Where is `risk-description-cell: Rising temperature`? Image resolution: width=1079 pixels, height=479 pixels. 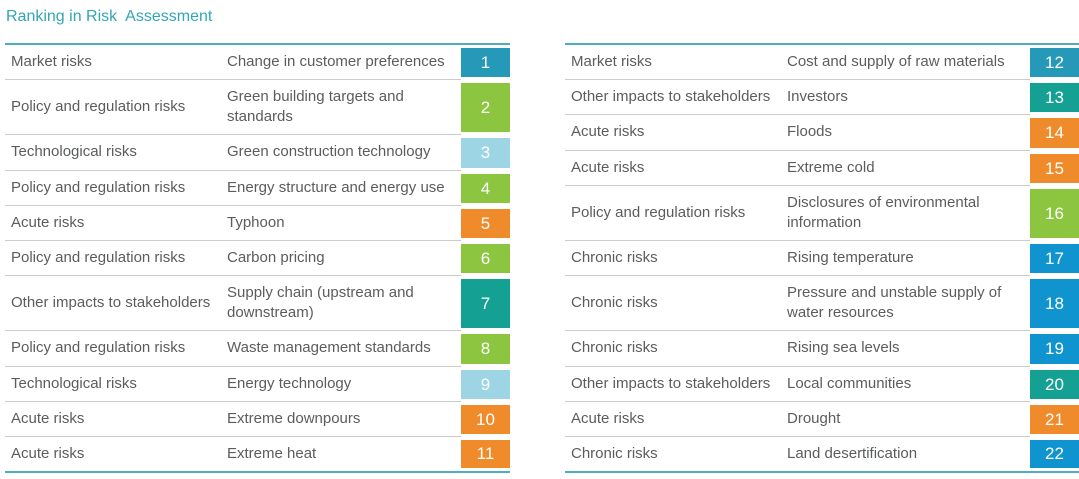
risk-description-cell: Rising temperature is located at coordinates (850, 258).